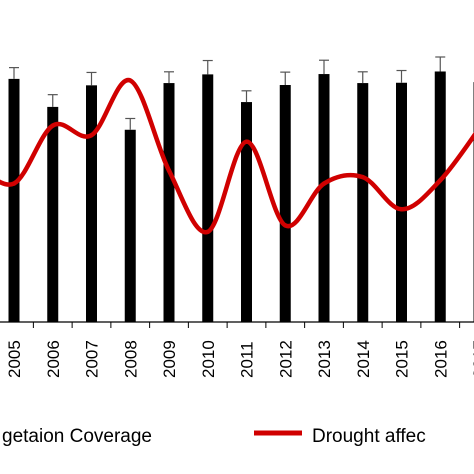 Image resolution: width=474 pixels, height=474 pixels. What do you see at coordinates (440, 64) in the screenshot?
I see `error-bar-2016` at bounding box center [440, 64].